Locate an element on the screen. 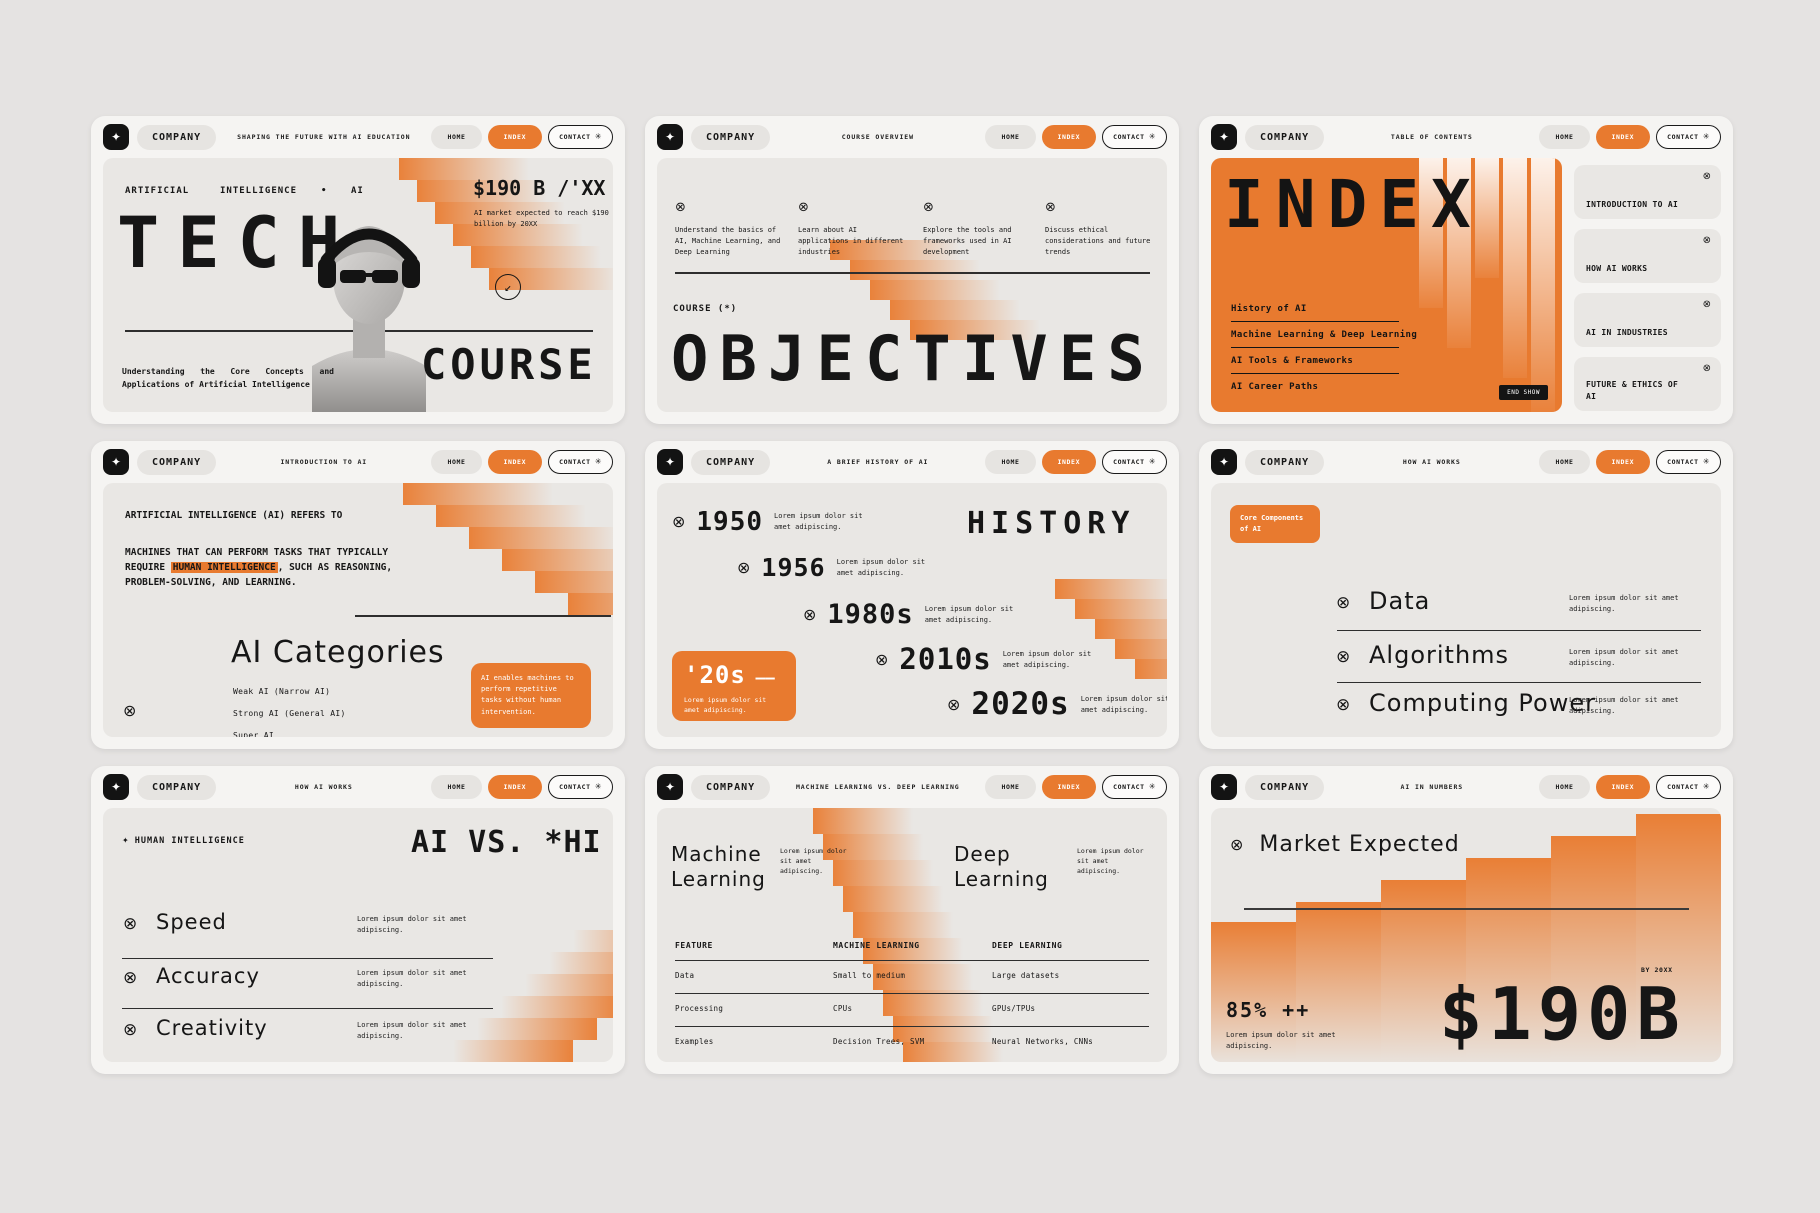 This screenshot has width=1820, height=1213. dash-icon: —— is located at coordinates (765, 677).